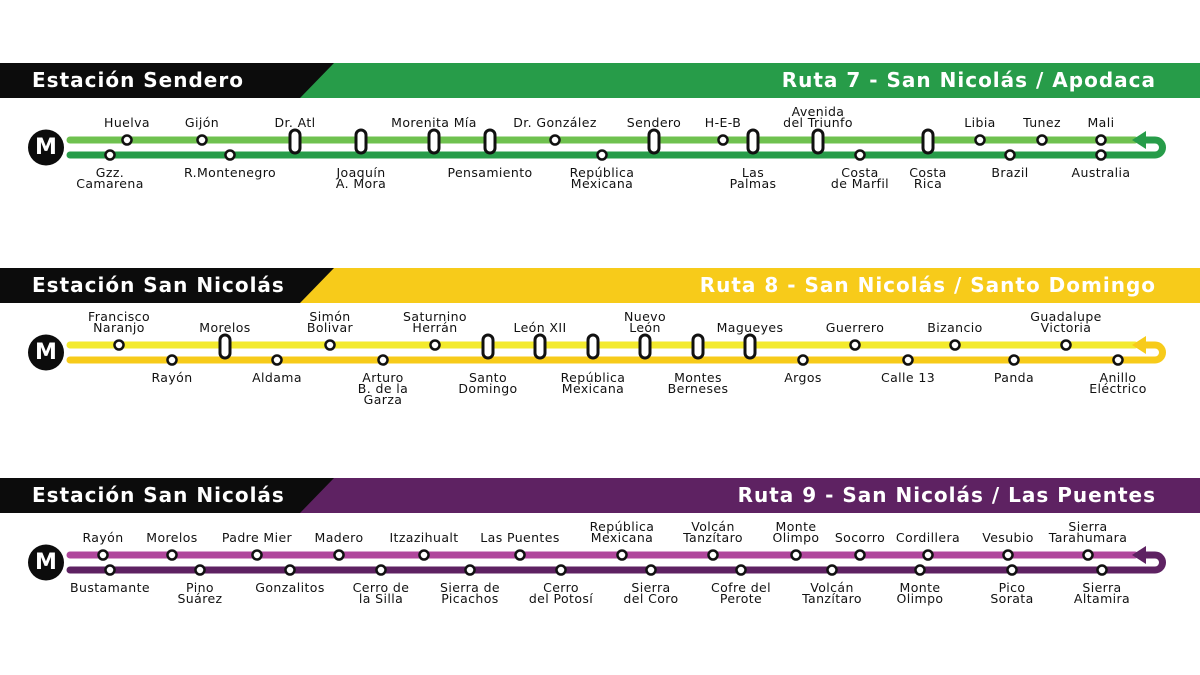 The image size is (1200, 675). What do you see at coordinates (1118, 383) in the screenshot?
I see `stop-label: Anillo Eléctrico` at bounding box center [1118, 383].